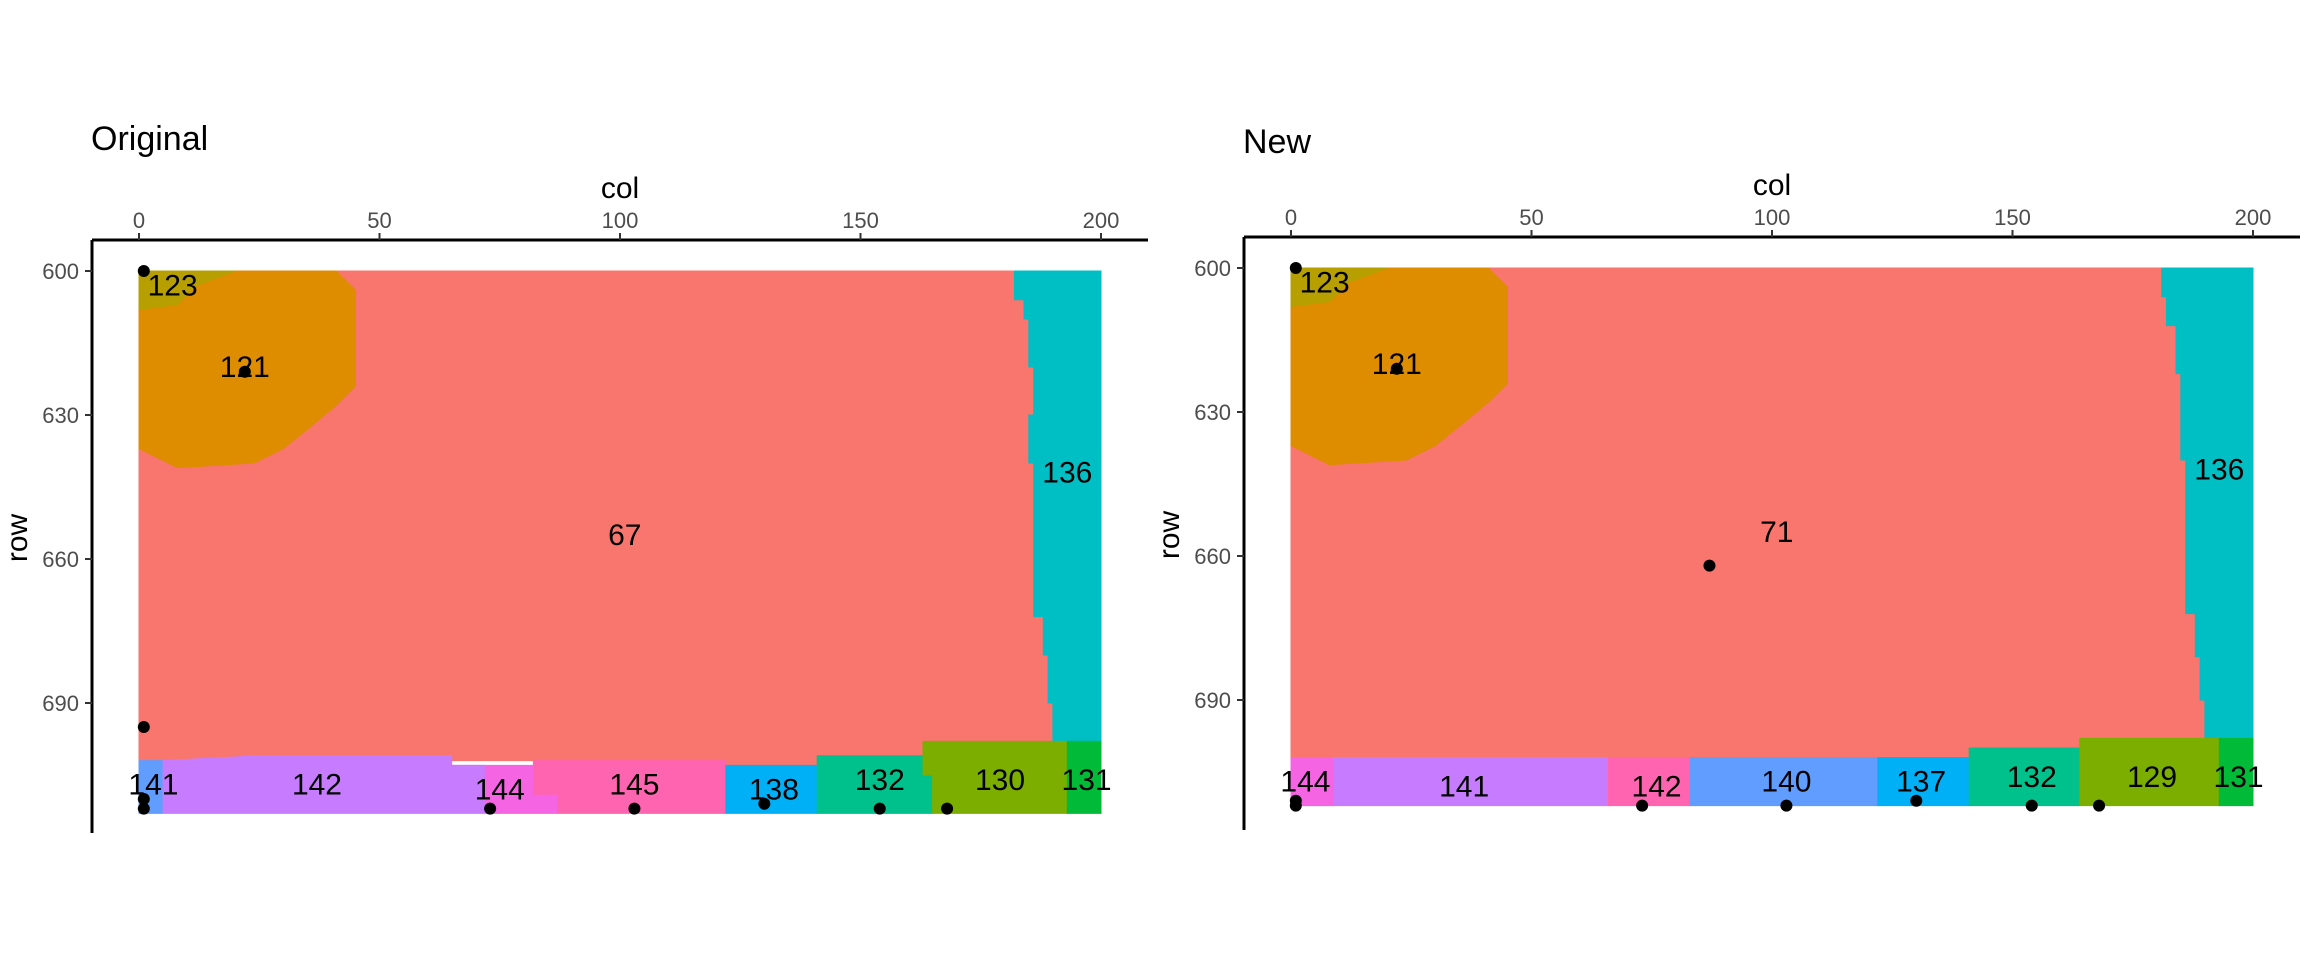  Describe the element at coordinates (2152, 777) in the screenshot. I see `region-label-129: 129` at that location.